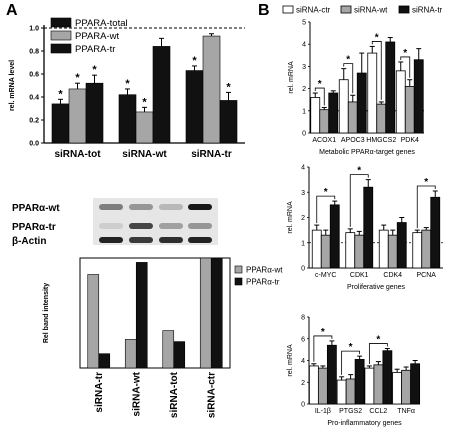  What do you see at coordinates (12, 10) in the screenshot?
I see `panel-letter-a: A` at bounding box center [12, 10].